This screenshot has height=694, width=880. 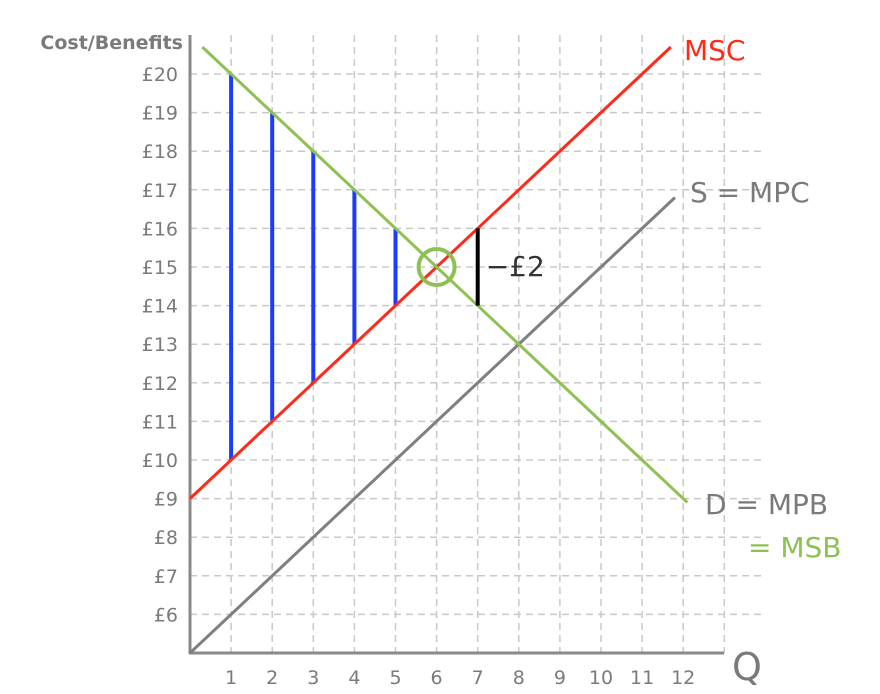 I want to click on x-tick-label: 12, so click(x=683, y=678).